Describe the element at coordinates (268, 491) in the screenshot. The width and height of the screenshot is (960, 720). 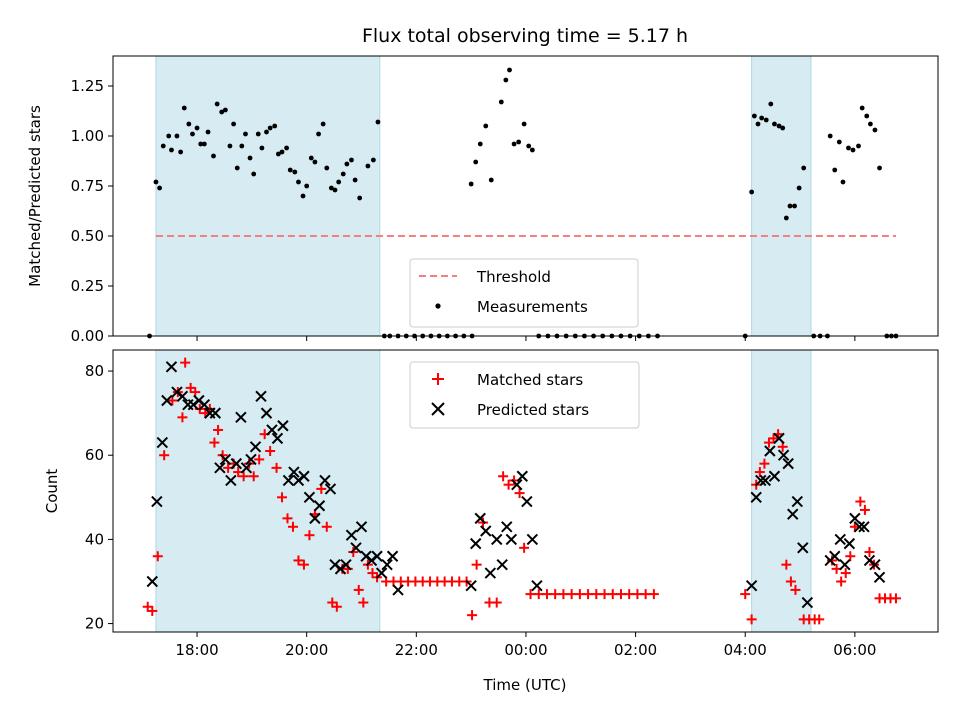
I see `bottom-shaded-interval` at that location.